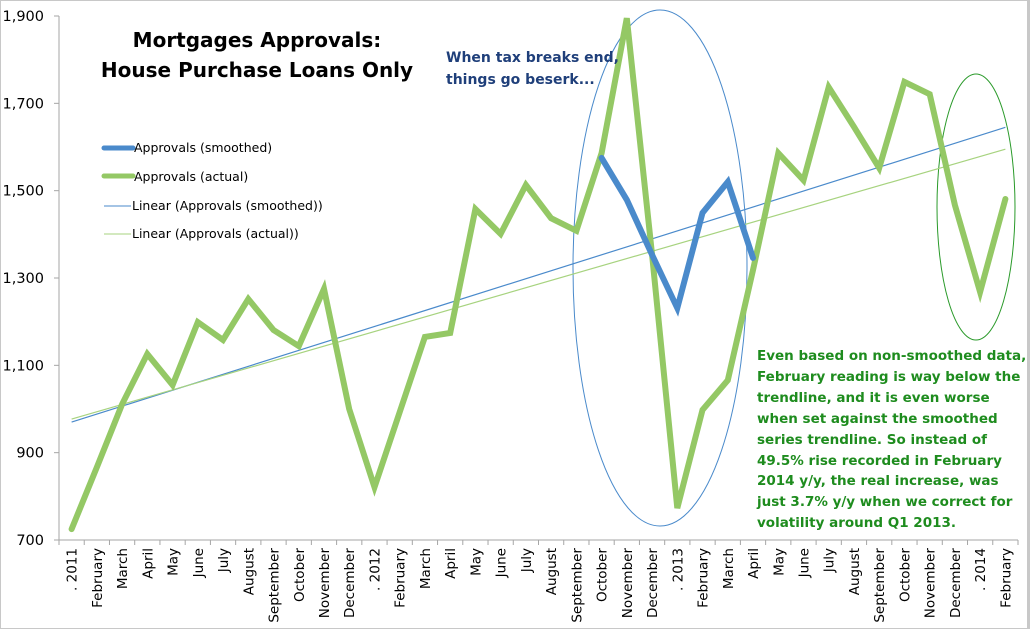  Describe the element at coordinates (532, 58) in the screenshot. I see `annotation-tax-breaks-line-1: When tax breaks end,` at that location.